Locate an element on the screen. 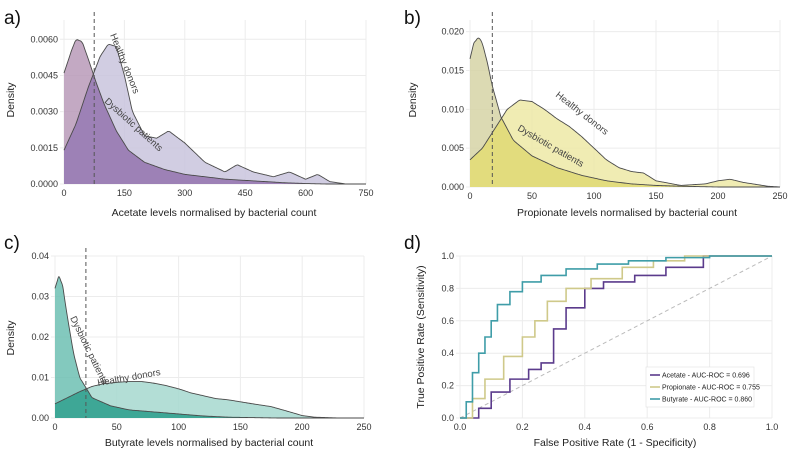  legend-propionate: Propionate - AUC-ROC = 0.755 is located at coordinates (711, 388).